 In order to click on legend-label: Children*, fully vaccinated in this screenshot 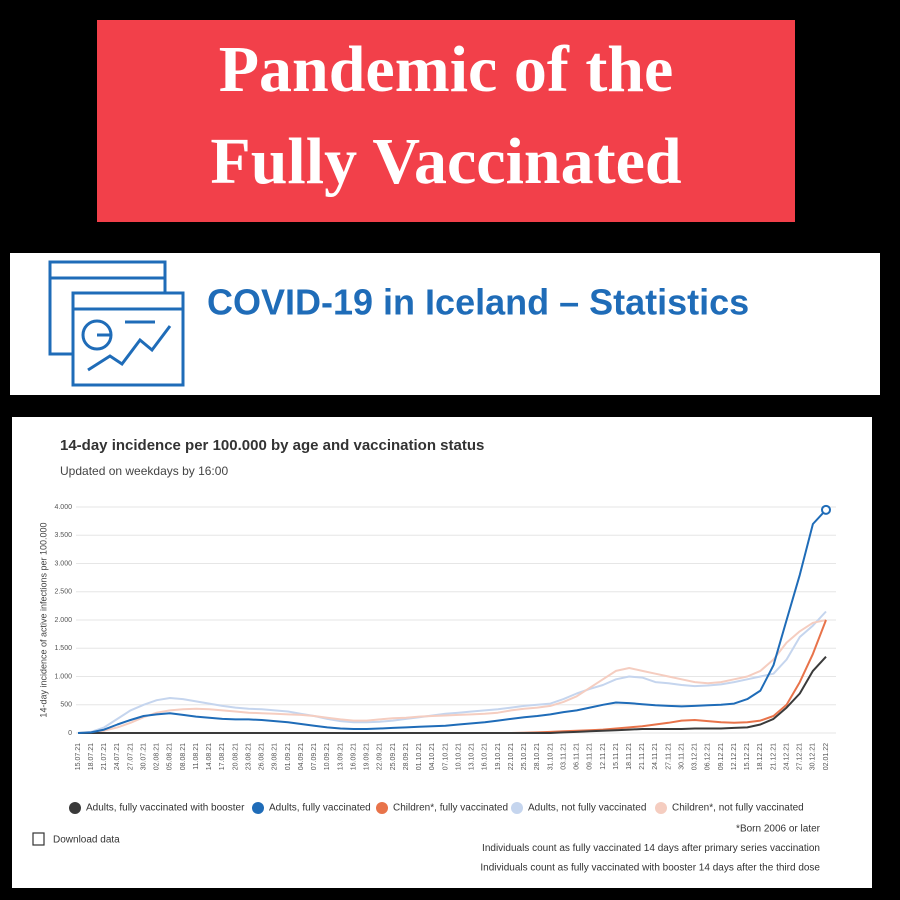, I will do `click(450, 808)`.